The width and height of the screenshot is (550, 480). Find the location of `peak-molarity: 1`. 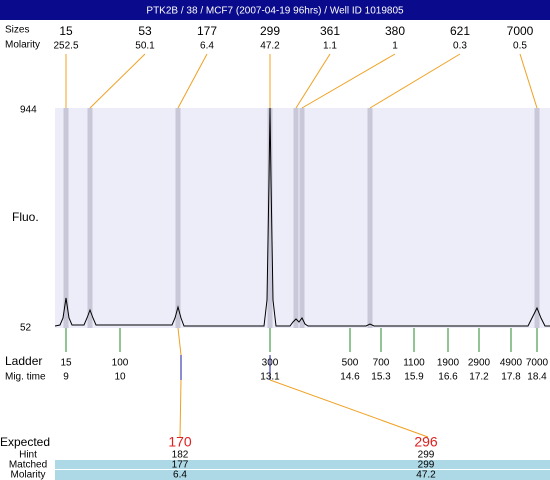

peak-molarity: 1 is located at coordinates (395, 46).